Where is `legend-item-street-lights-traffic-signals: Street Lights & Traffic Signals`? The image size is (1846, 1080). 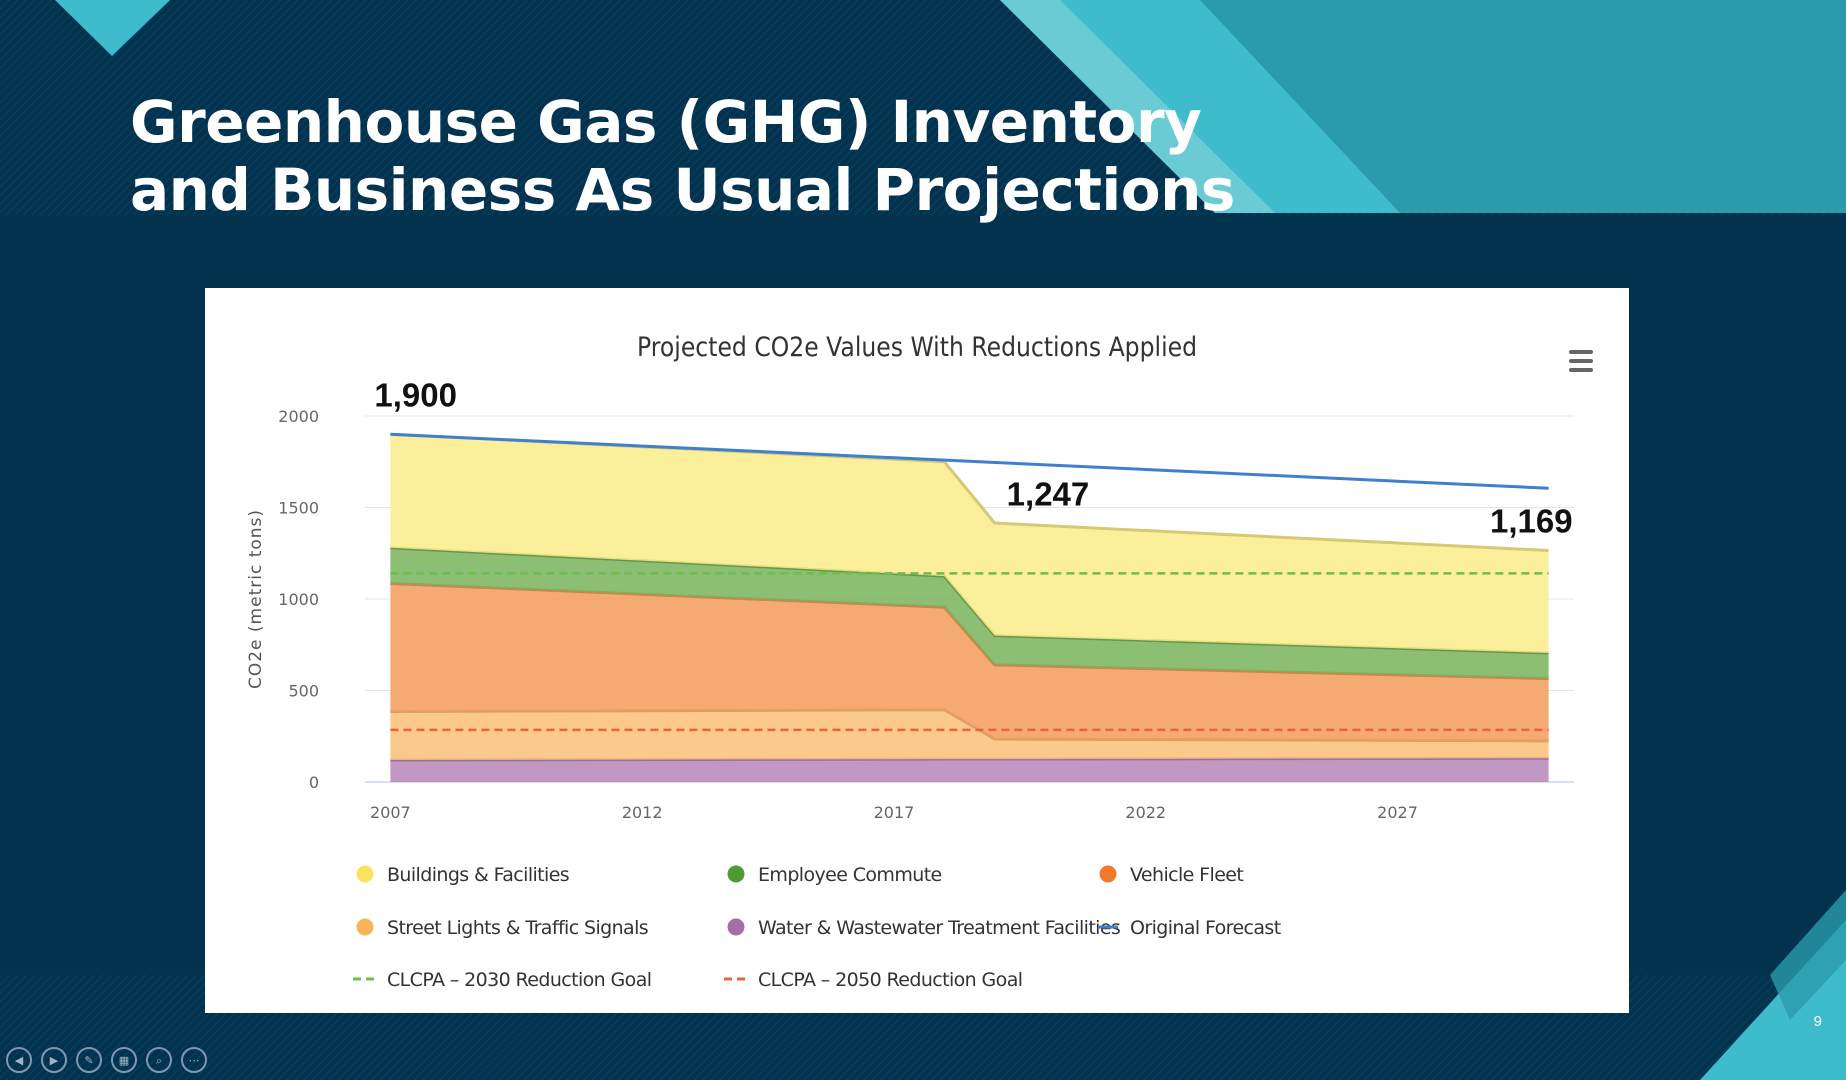
legend-item-street-lights-traffic-signals: Street Lights & Traffic Signals is located at coordinates (502, 928).